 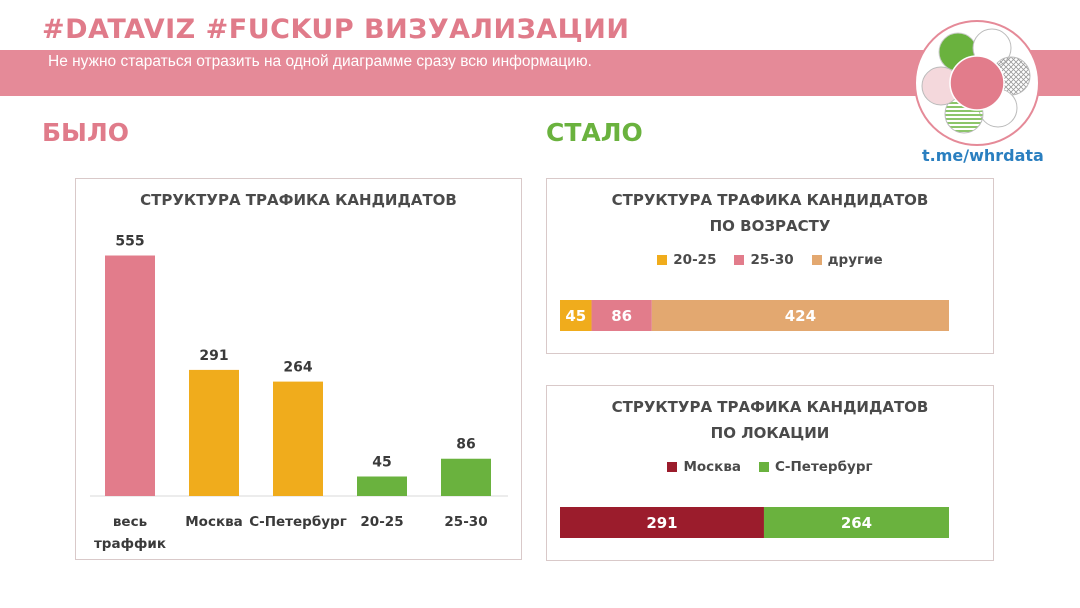 What do you see at coordinates (130, 522) in the screenshot?
I see `category-label: весь` at bounding box center [130, 522].